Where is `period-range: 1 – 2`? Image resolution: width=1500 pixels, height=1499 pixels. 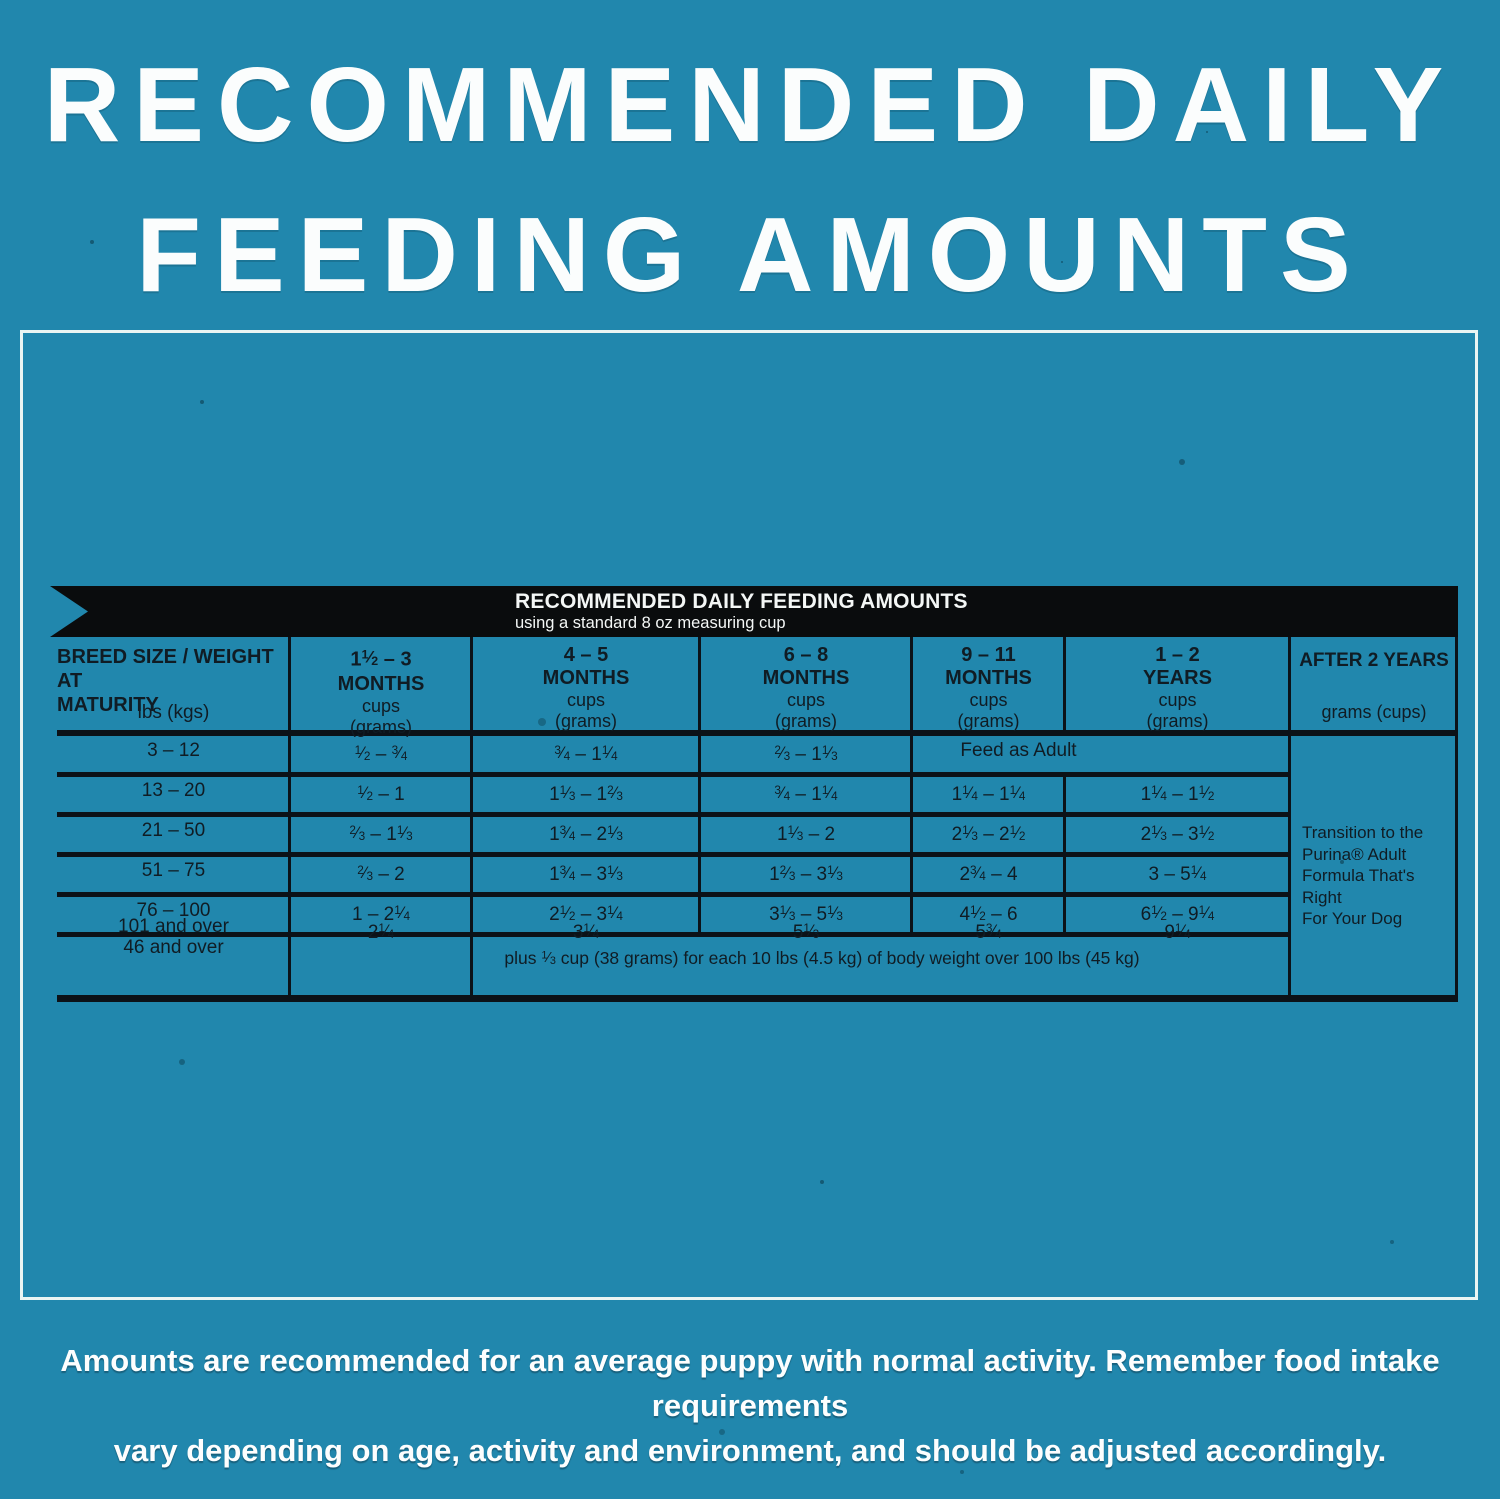
period-range: 1 – 2 is located at coordinates (1177, 655).